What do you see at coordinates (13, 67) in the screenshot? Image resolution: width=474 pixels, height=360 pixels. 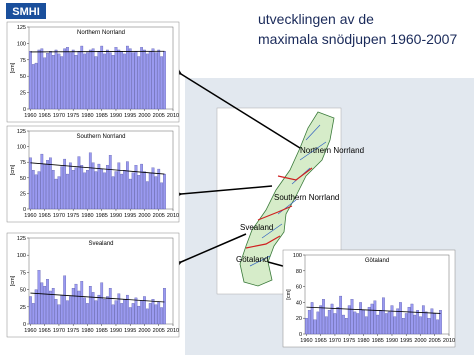 I see `y-axis-label: [cm]` at bounding box center [13, 67].